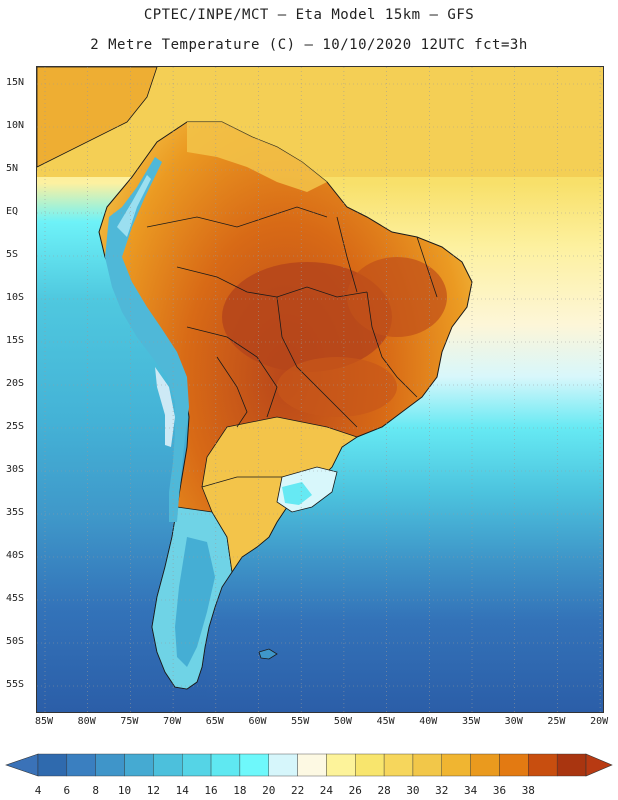 This screenshot has height=800, width=618. I want to click on falkland-islands, so click(268, 654).